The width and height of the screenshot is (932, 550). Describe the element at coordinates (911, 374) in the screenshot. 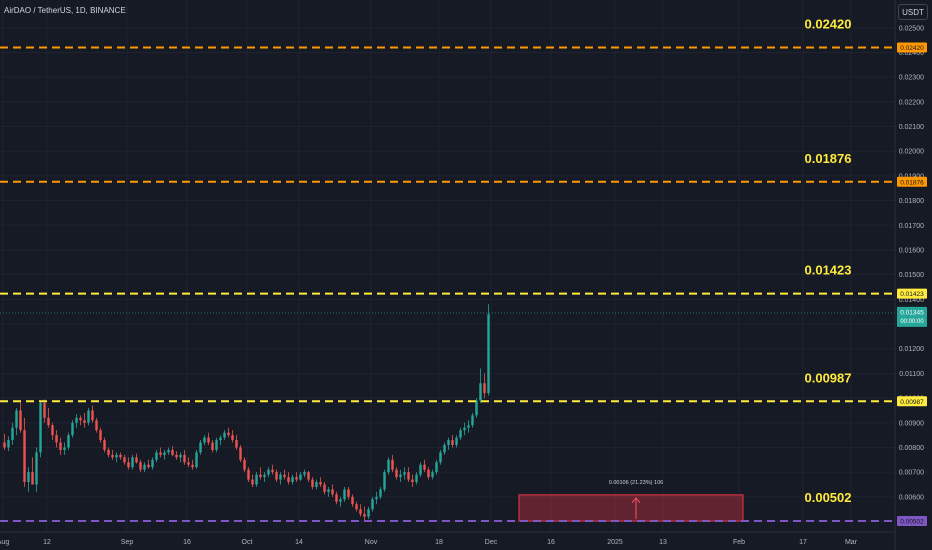

I see `y-tick-label: 0.01100` at that location.